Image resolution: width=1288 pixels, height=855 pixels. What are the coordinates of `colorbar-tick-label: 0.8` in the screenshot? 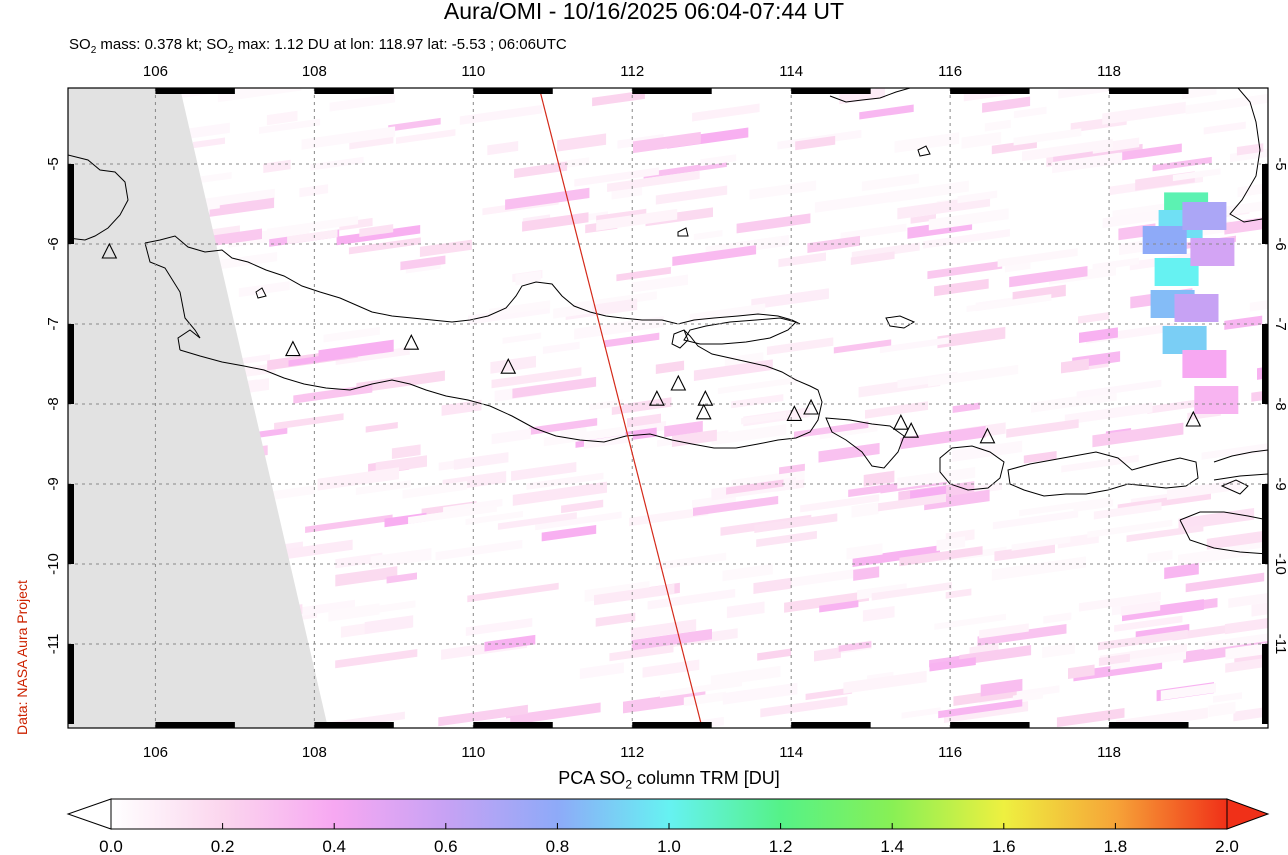 It's located at (558, 846).